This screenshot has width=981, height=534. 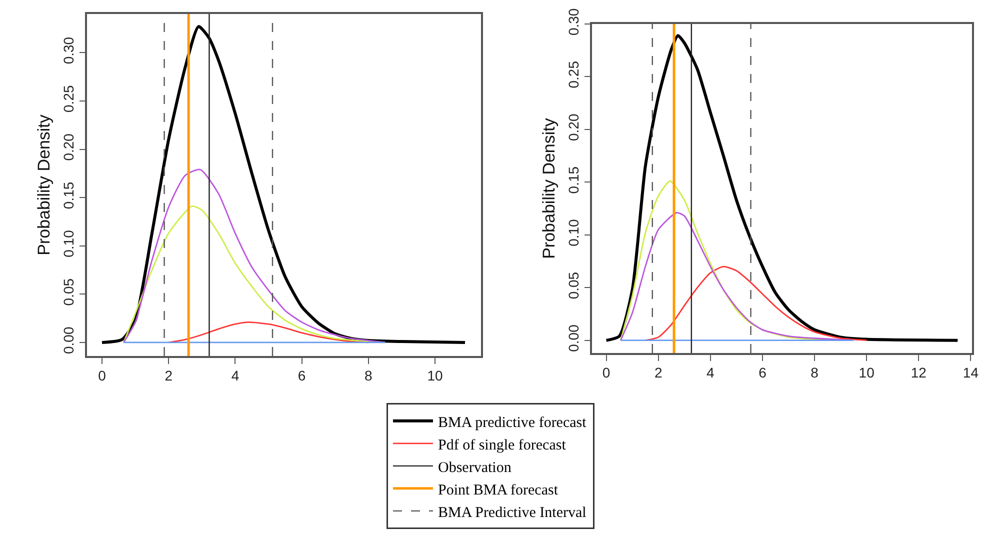 What do you see at coordinates (970, 372) in the screenshot?
I see `x-tick-label: 14` at bounding box center [970, 372].